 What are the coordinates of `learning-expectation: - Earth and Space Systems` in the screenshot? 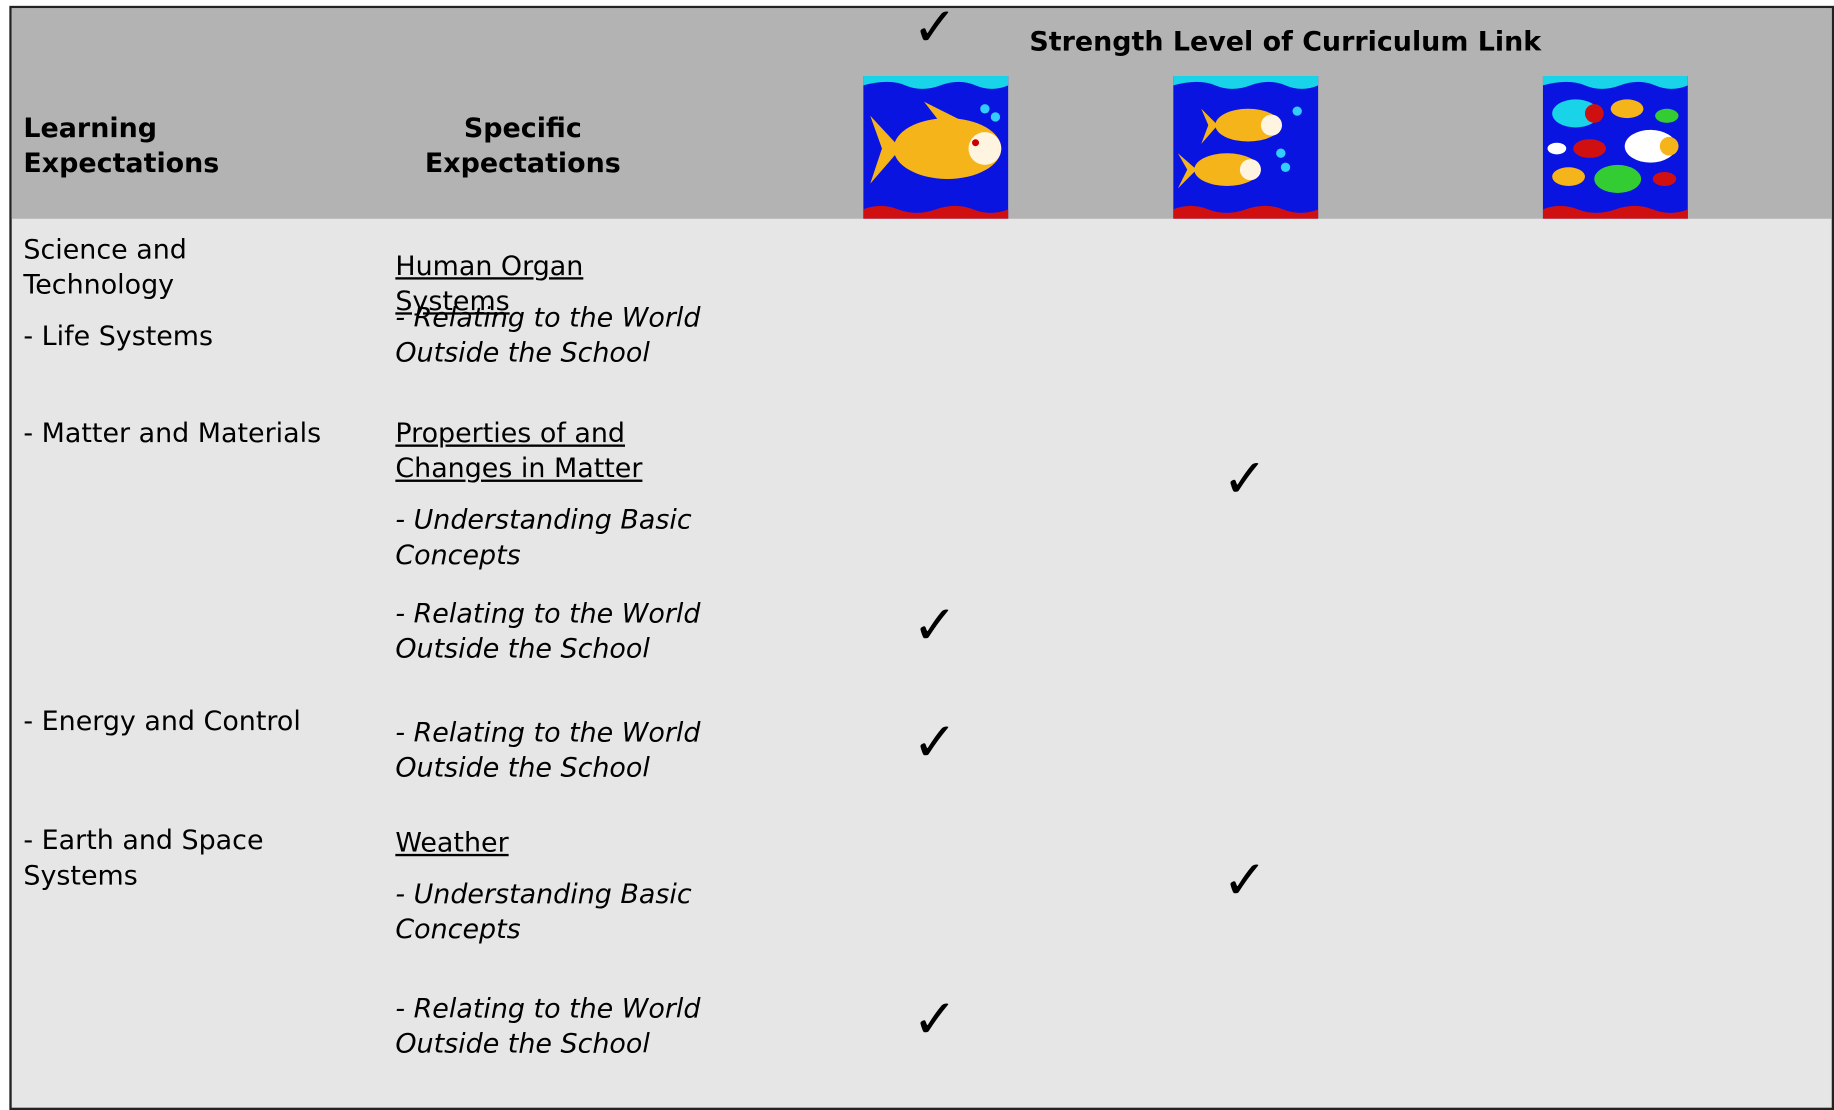 It's located at (143, 858).